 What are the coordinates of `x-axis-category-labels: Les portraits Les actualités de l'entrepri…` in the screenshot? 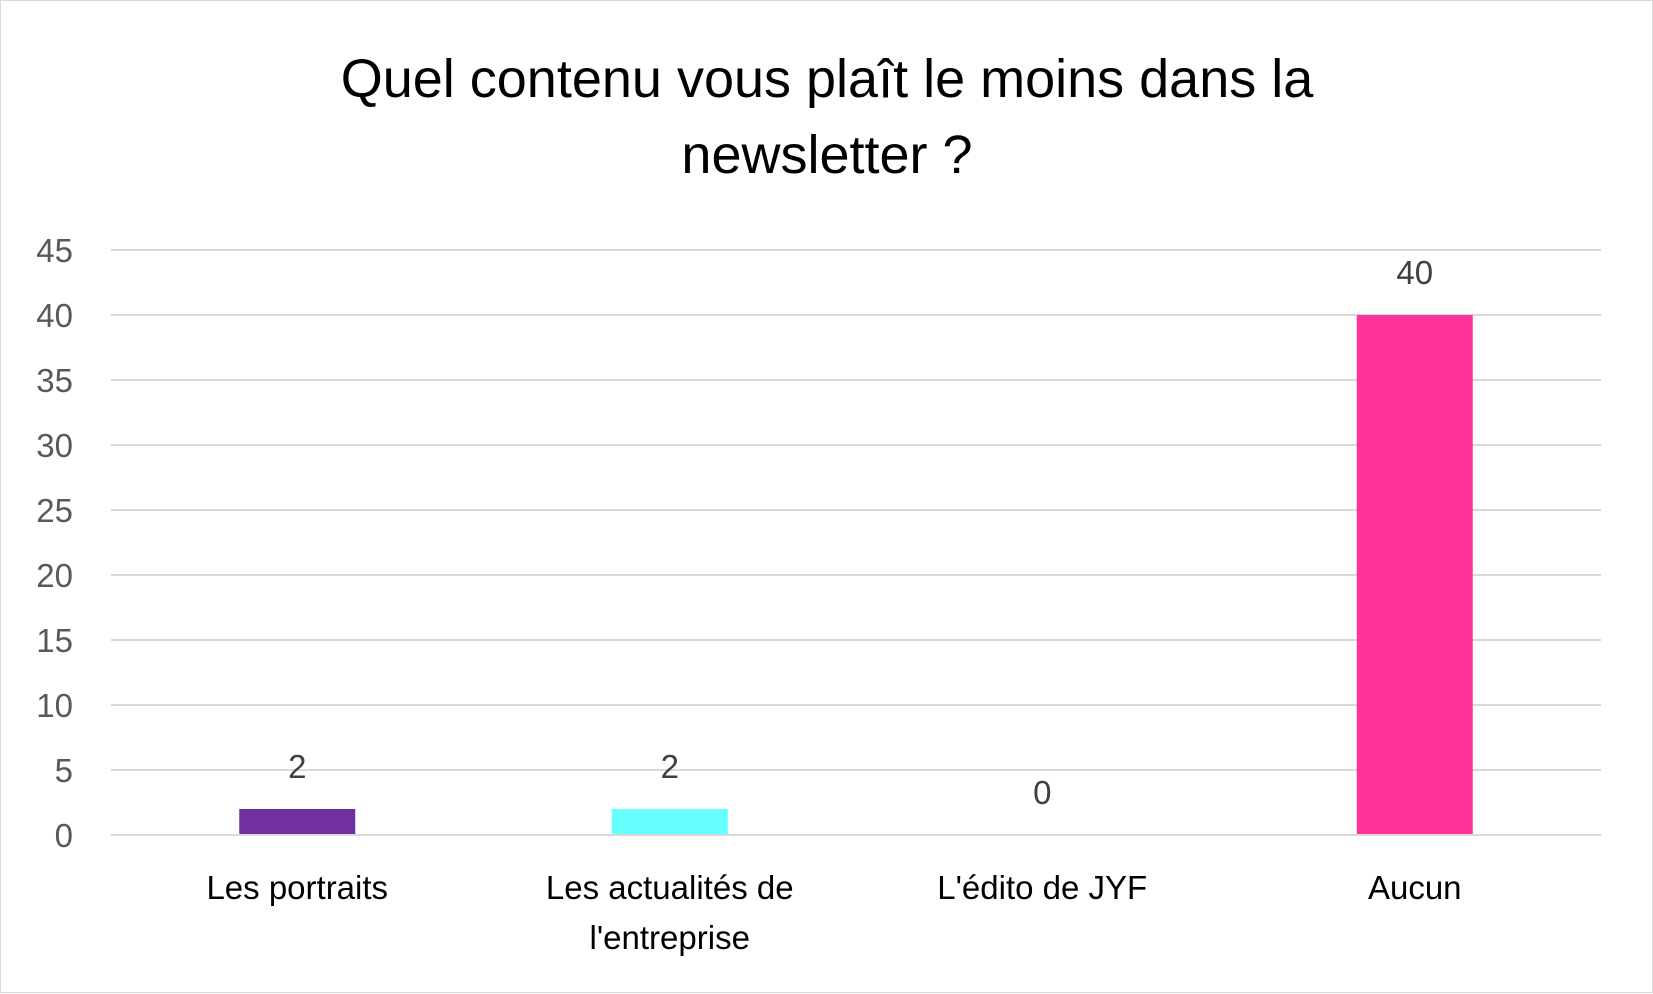 It's located at (833, 912).